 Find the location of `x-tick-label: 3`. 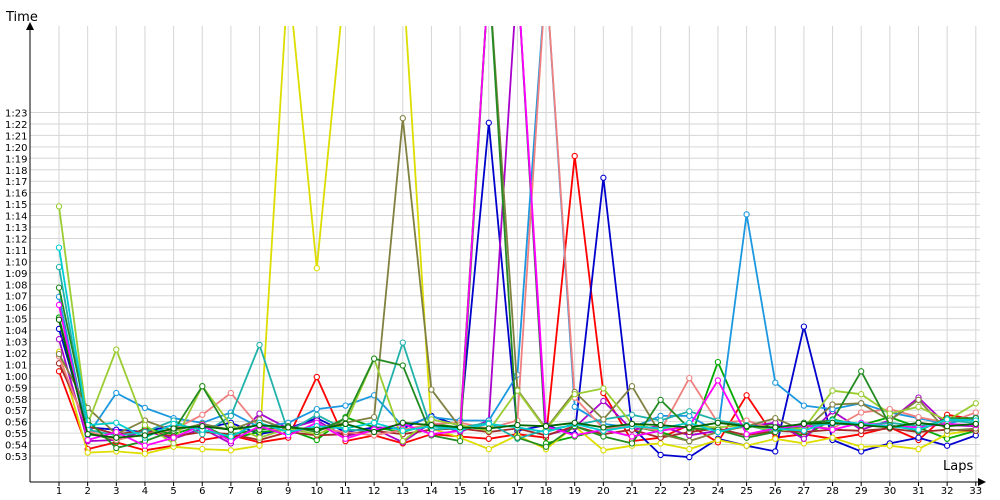

x-tick-label: 3 is located at coordinates (116, 491).